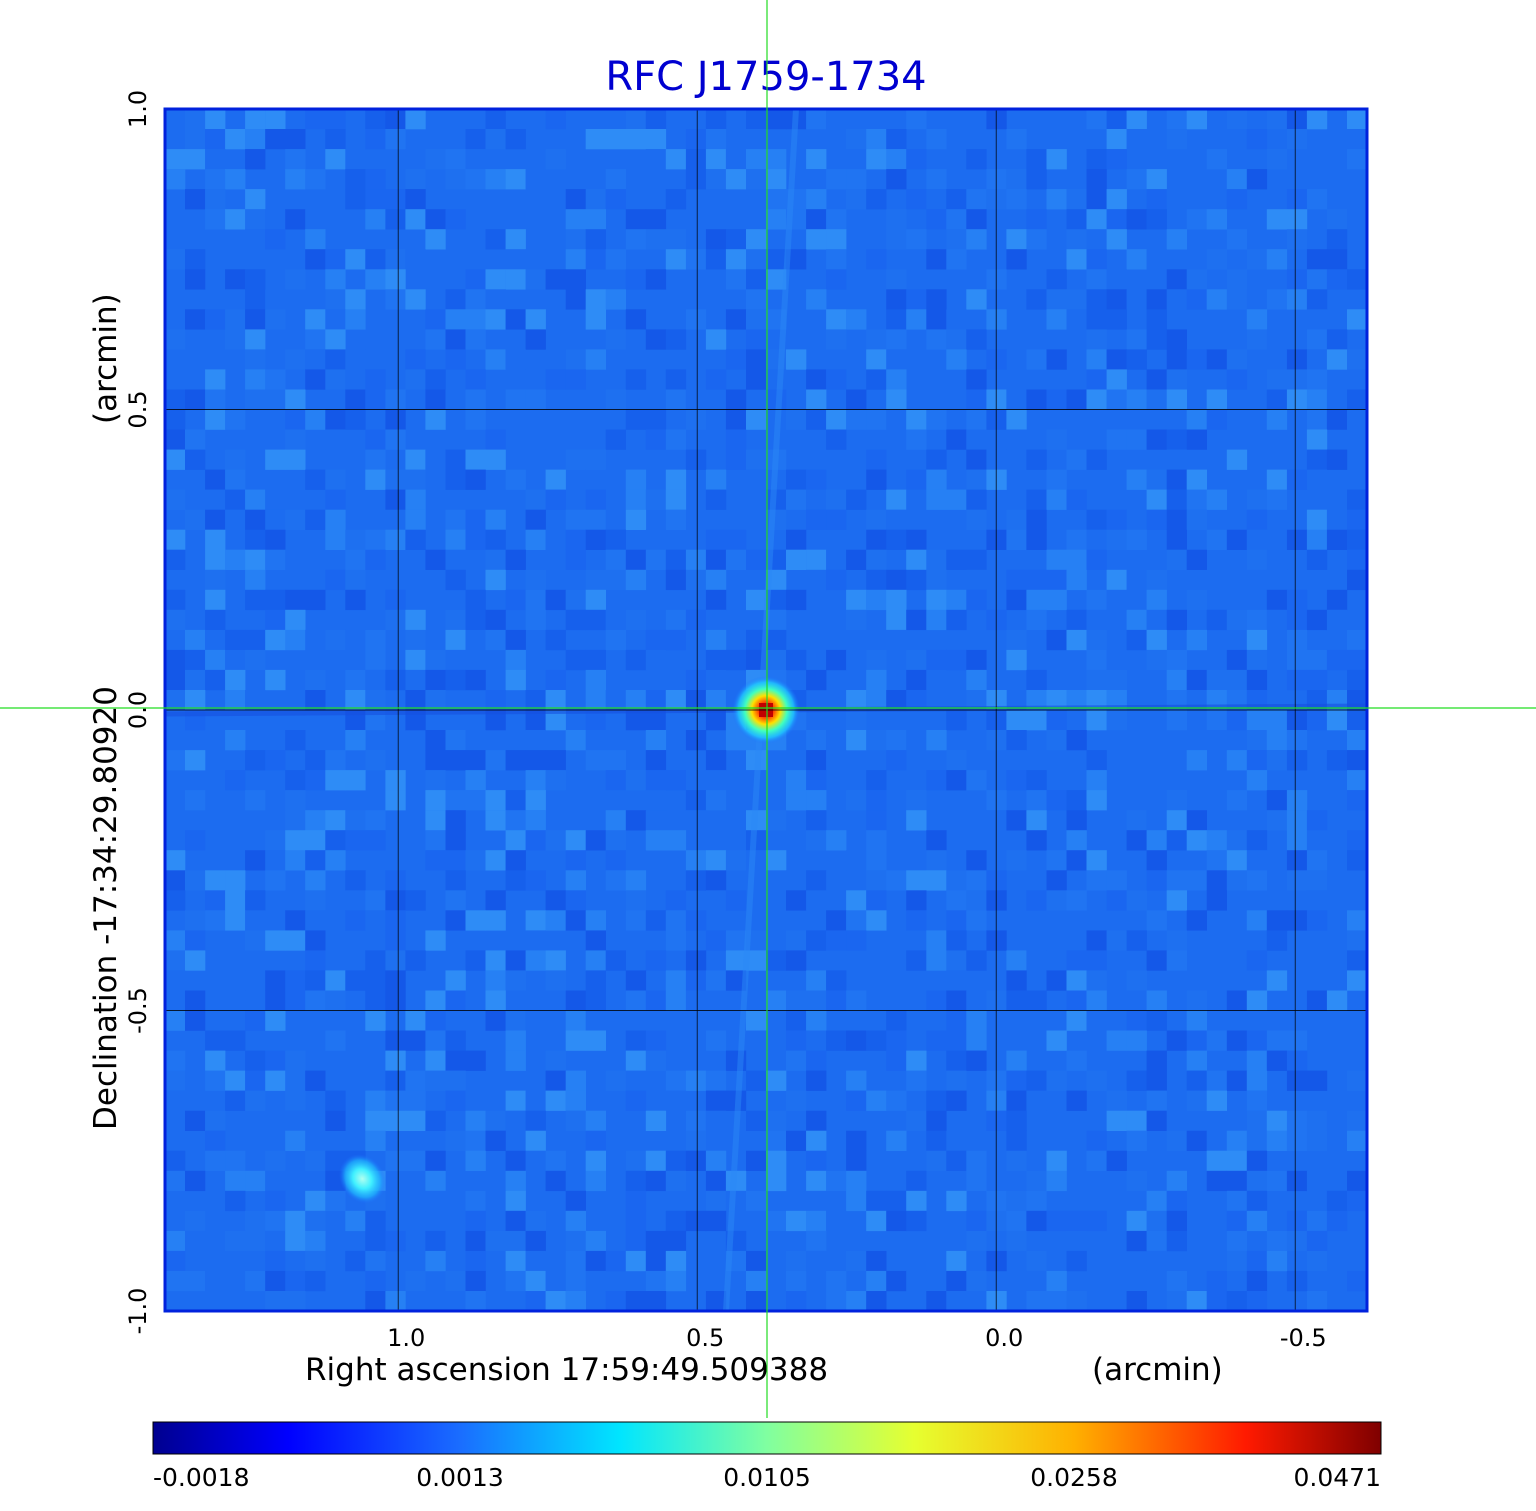  Describe the element at coordinates (138, 1010) in the screenshot. I see `y-tick-label: -0.5` at that location.